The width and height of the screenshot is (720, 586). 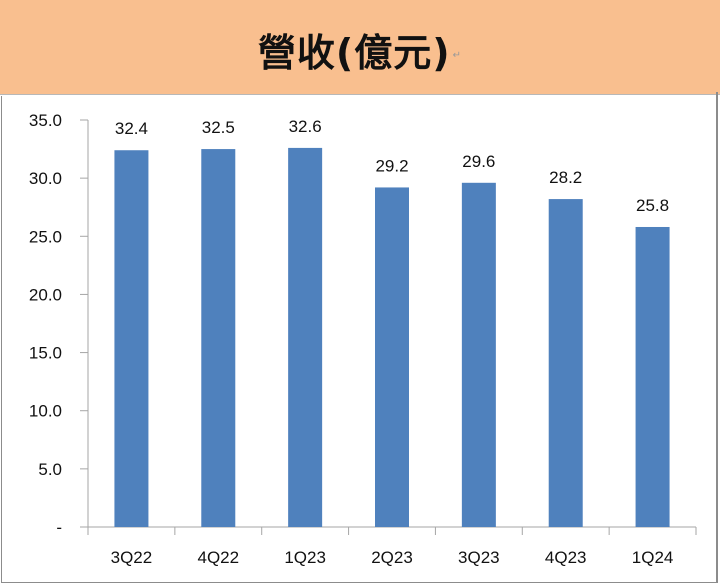 What do you see at coordinates (45, 353) in the screenshot?
I see `y-tick-label: 15.0` at bounding box center [45, 353].